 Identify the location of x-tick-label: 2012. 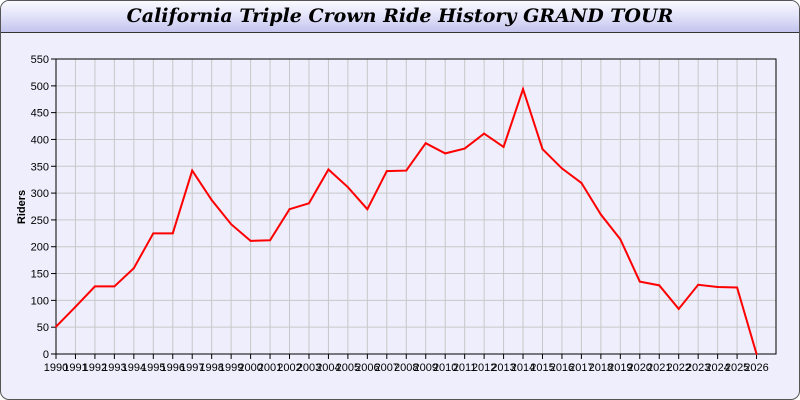
(484, 368).